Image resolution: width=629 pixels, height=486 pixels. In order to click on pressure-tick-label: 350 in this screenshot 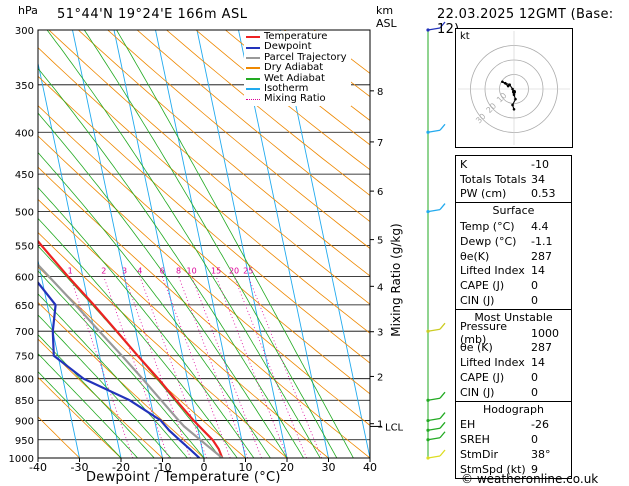, I will do `click(24, 86)`.